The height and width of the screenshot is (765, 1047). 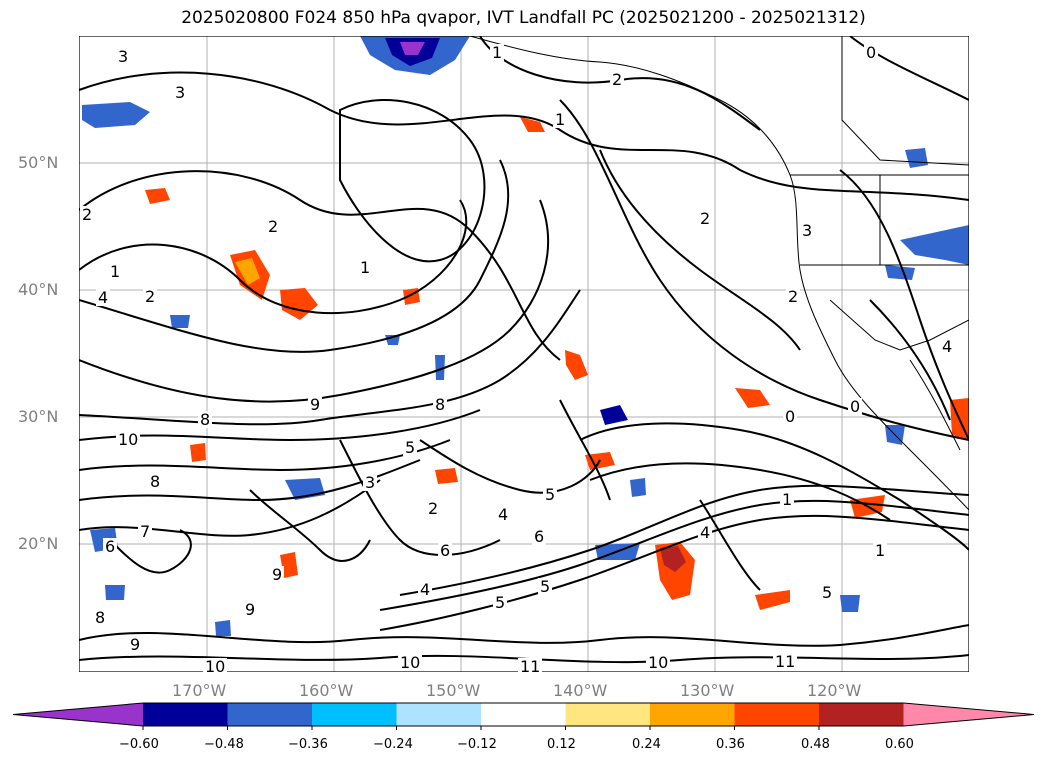 I want to click on colorbar, so click(x=523, y=716).